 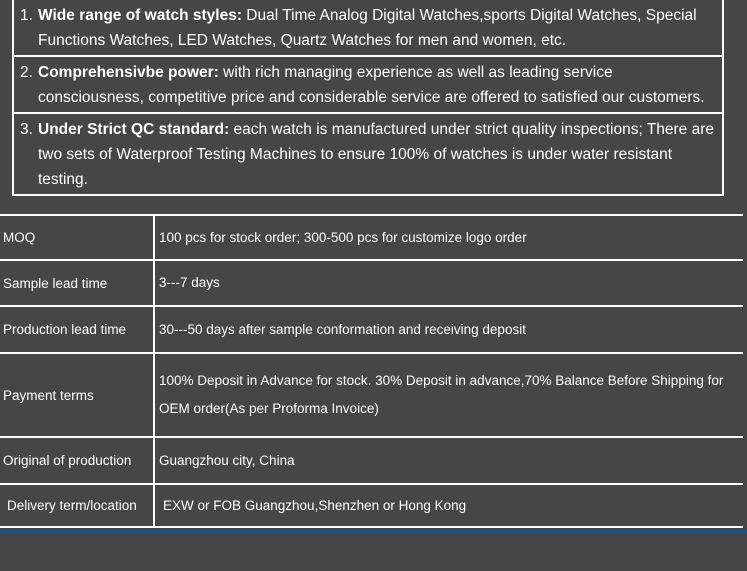 I want to click on table-row-sample-lead-time: Sample lead time 3---7 days, so click(x=371, y=283).